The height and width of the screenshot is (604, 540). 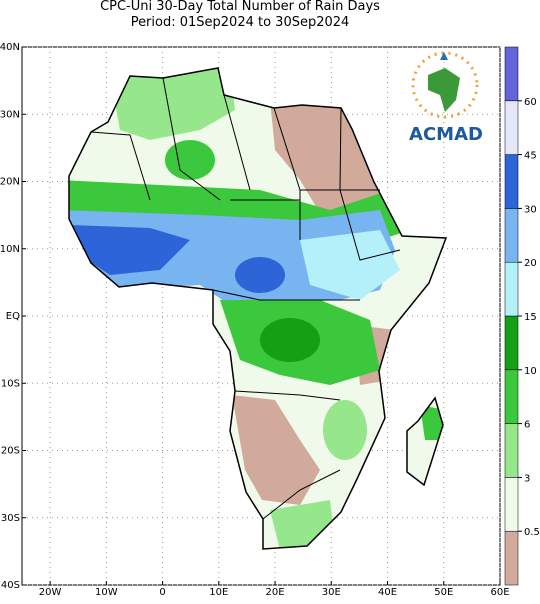 I want to click on colorbar-label: 15, so click(x=530, y=317).